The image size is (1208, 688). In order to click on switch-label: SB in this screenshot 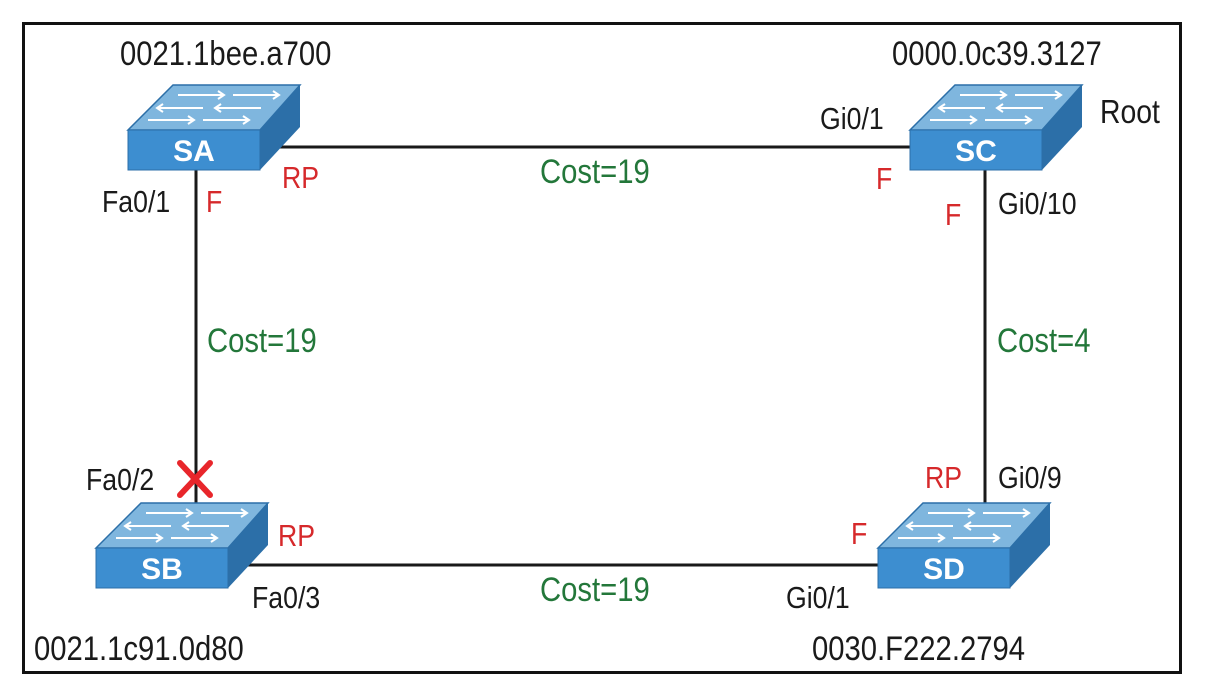, I will do `click(162, 569)`.